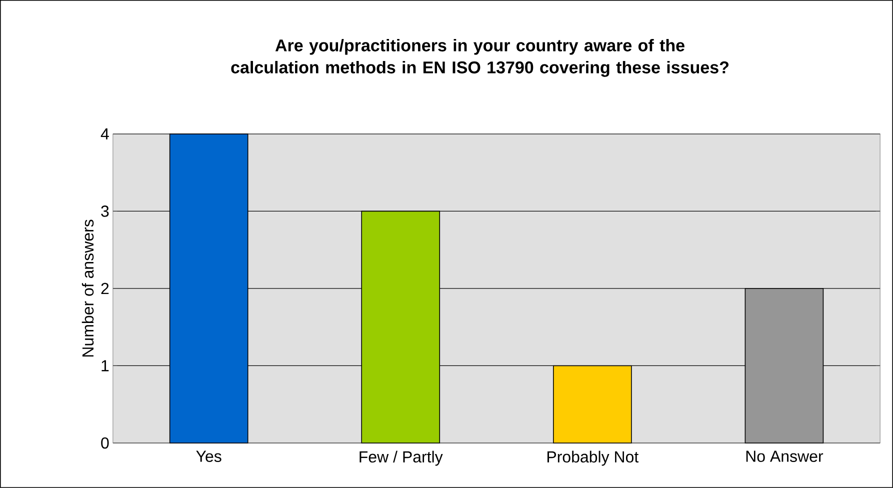 The height and width of the screenshot is (488, 893). What do you see at coordinates (401, 458) in the screenshot?
I see `x-tick-label: Few / Partly` at bounding box center [401, 458].